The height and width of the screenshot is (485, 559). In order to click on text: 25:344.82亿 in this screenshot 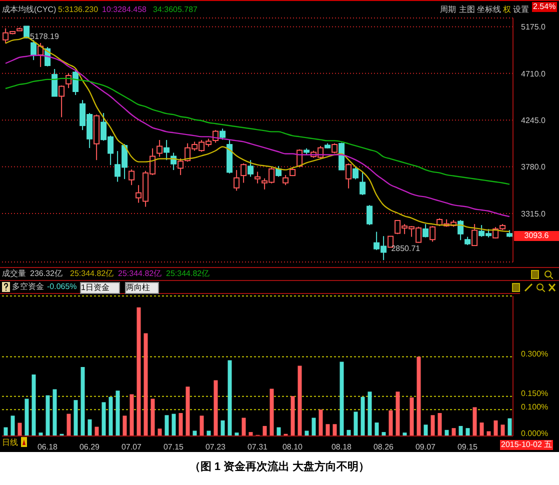, I will do `click(92, 274)`.